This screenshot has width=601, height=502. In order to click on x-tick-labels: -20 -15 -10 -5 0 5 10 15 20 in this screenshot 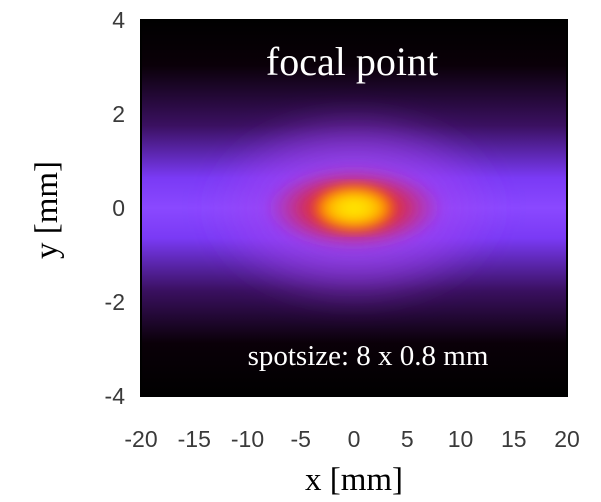, I will do `click(351, 439)`.